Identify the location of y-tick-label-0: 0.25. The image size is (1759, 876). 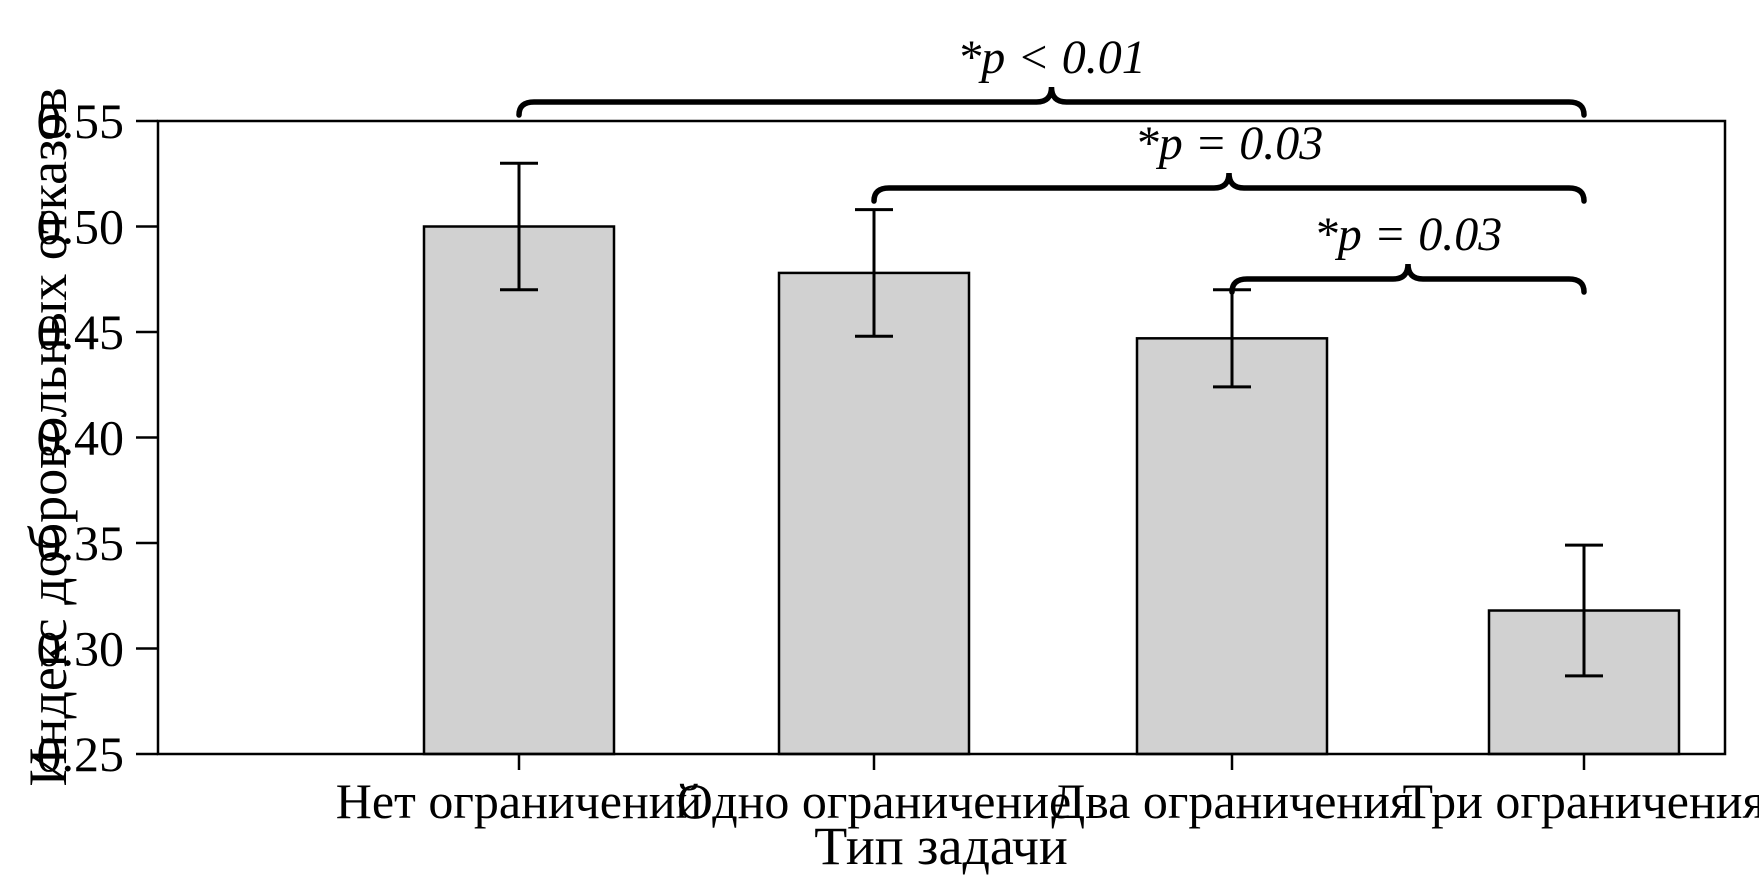
(81, 754).